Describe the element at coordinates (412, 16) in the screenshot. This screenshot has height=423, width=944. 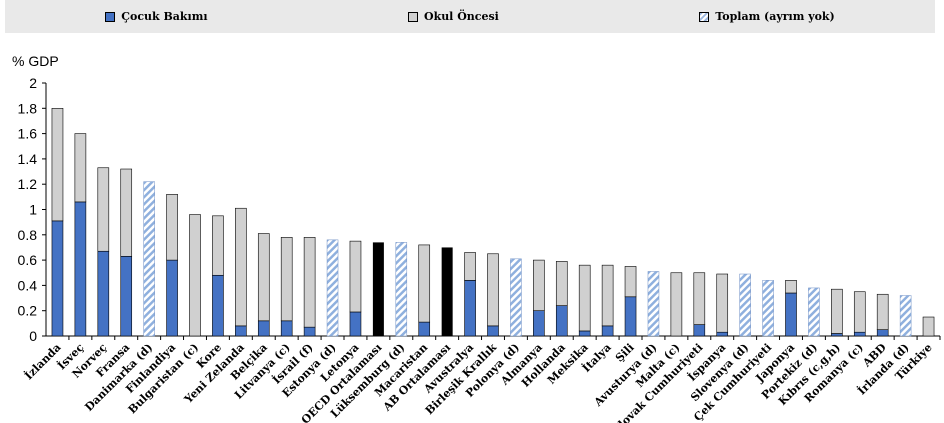
I see `legend-swatch-preprimary` at that location.